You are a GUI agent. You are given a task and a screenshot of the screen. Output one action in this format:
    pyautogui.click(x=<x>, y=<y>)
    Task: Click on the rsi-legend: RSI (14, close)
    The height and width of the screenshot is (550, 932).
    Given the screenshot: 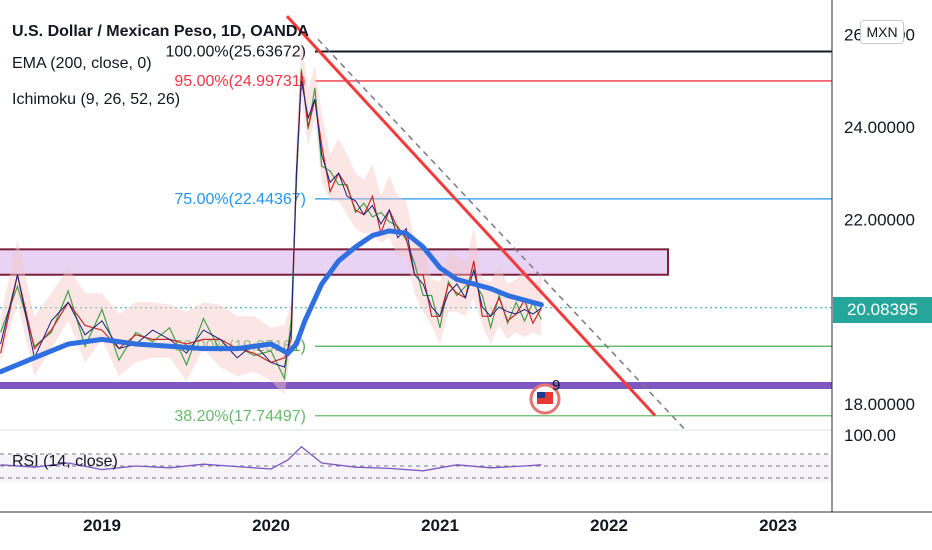 What is the action you would take?
    pyautogui.click(x=65, y=461)
    